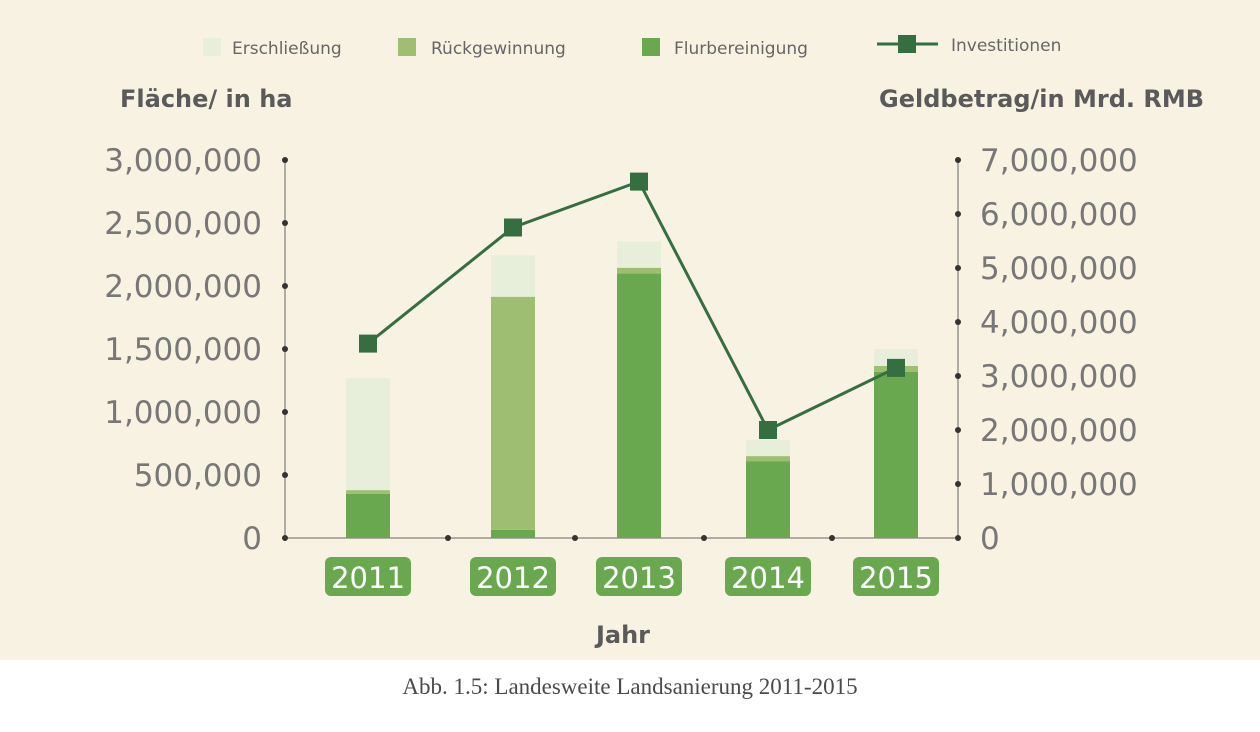 Image resolution: width=1260 pixels, height=732 pixels. I want to click on x-tick-badge-2011, so click(368, 576).